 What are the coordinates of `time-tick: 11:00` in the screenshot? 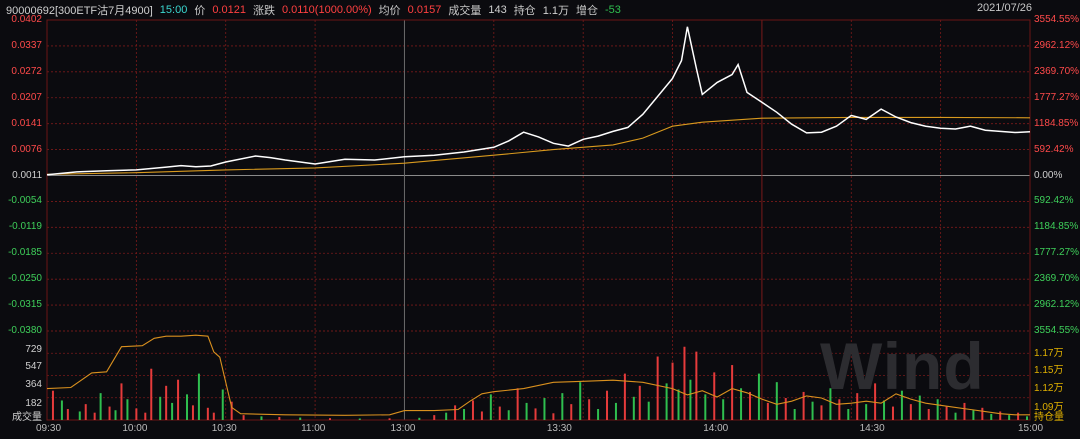 It's located at (313, 428).